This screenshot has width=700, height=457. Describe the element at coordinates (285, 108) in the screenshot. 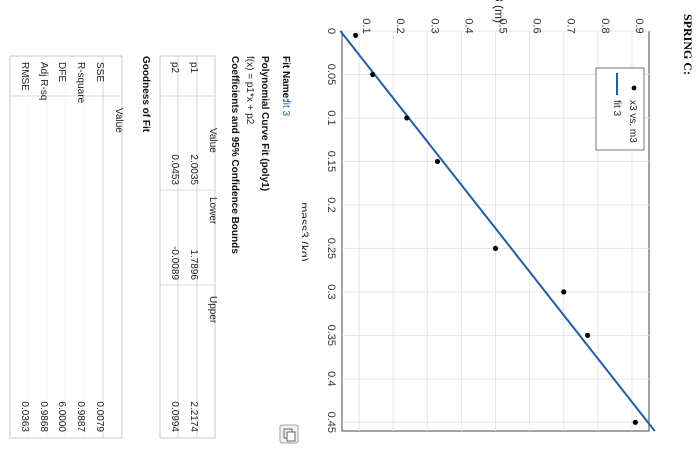

I see `fit-name-value: fit 3` at that location.